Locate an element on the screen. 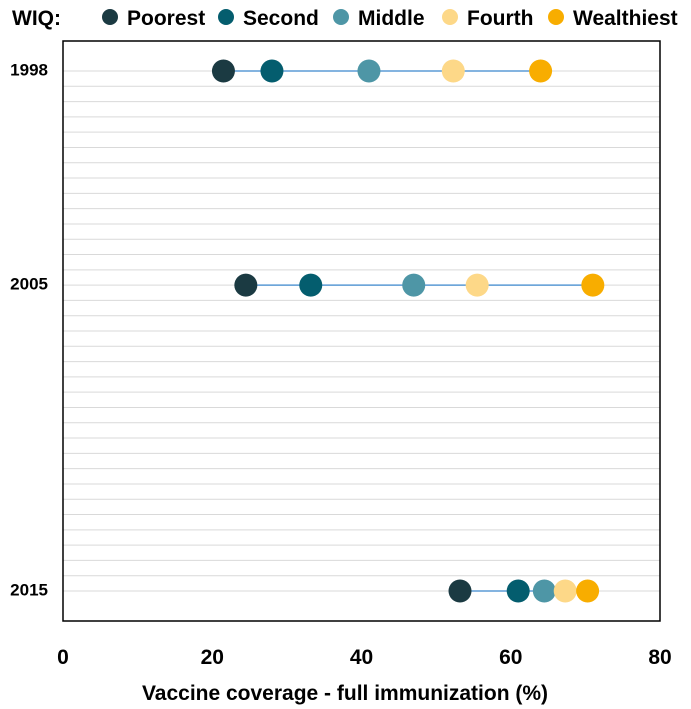  x-tick-label: 0 is located at coordinates (63, 657).